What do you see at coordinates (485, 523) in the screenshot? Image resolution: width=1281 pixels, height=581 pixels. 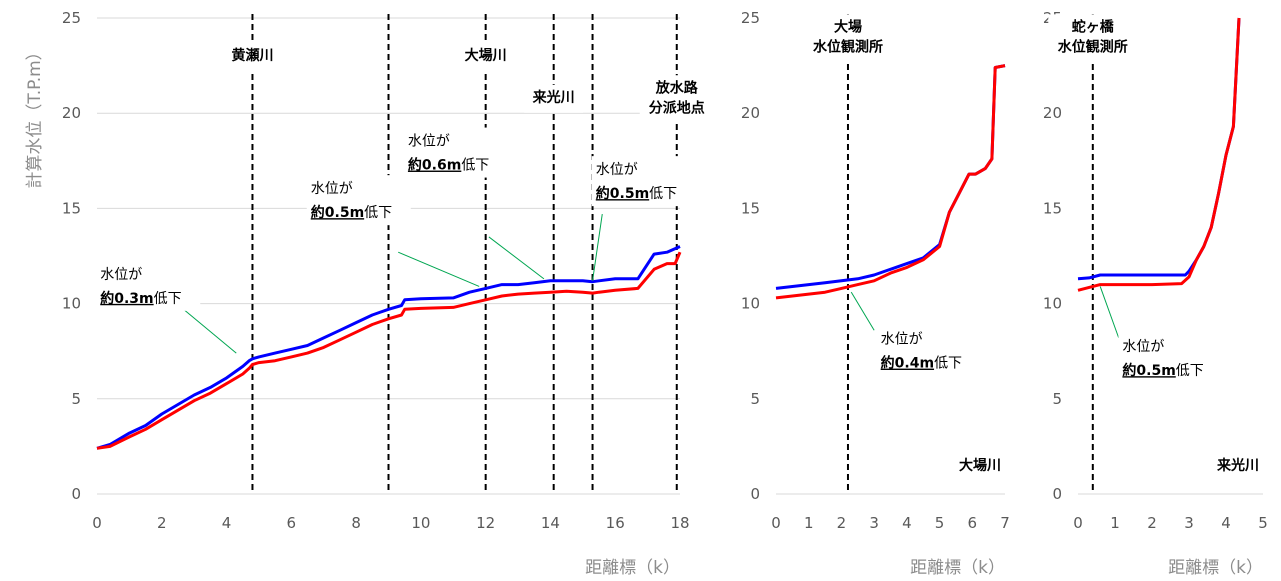 I see `x-tick-label: 12` at bounding box center [485, 523].